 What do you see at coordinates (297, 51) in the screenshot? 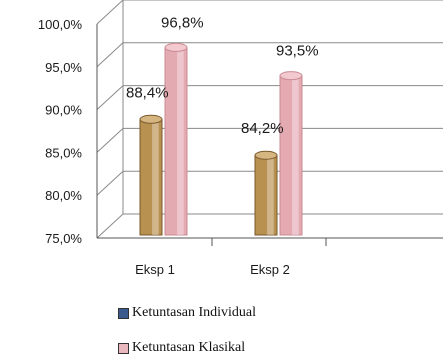
I see `data-label: 93,5%` at bounding box center [297, 51].